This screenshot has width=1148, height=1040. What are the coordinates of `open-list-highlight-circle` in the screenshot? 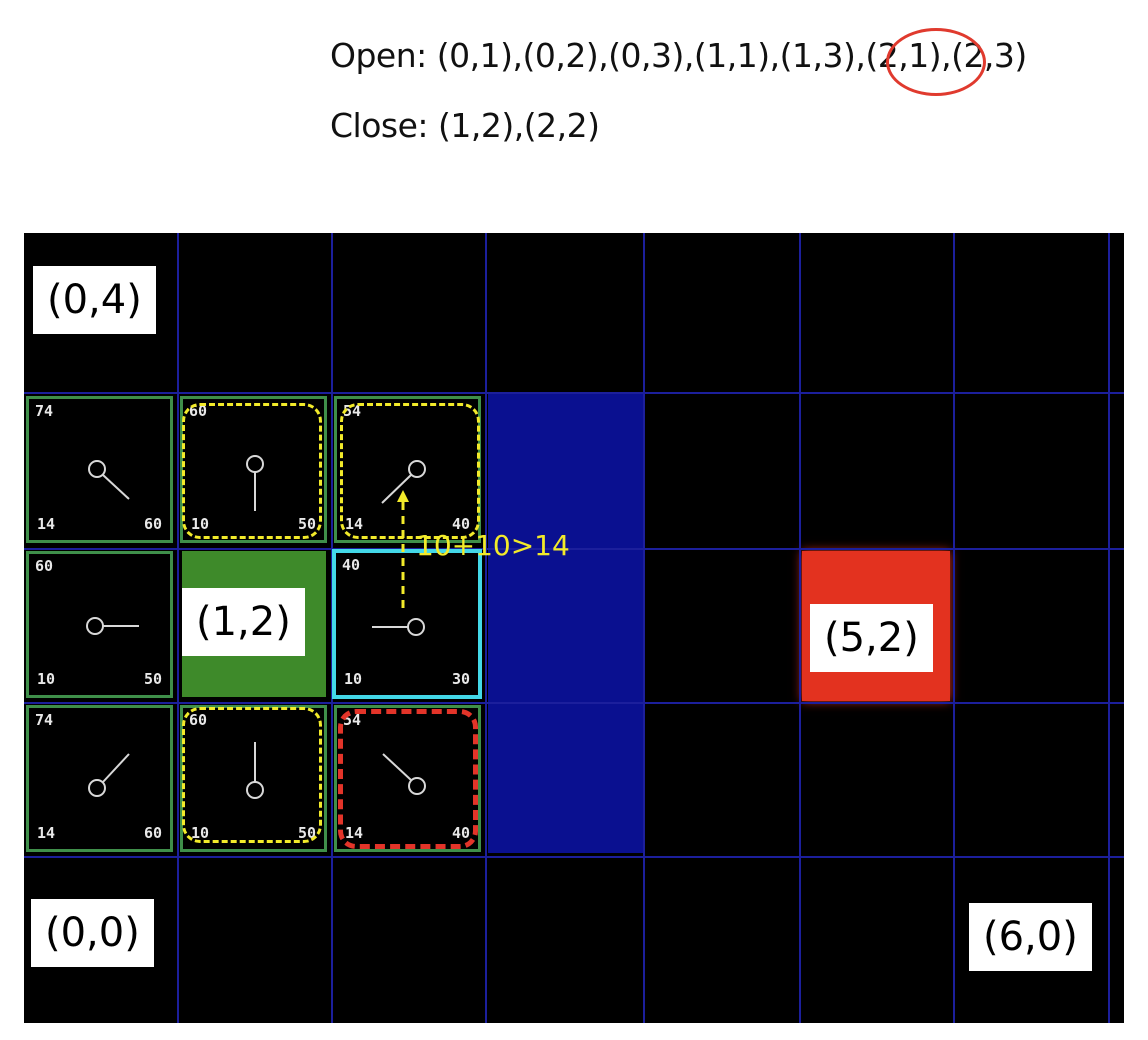 It's located at (936, 62).